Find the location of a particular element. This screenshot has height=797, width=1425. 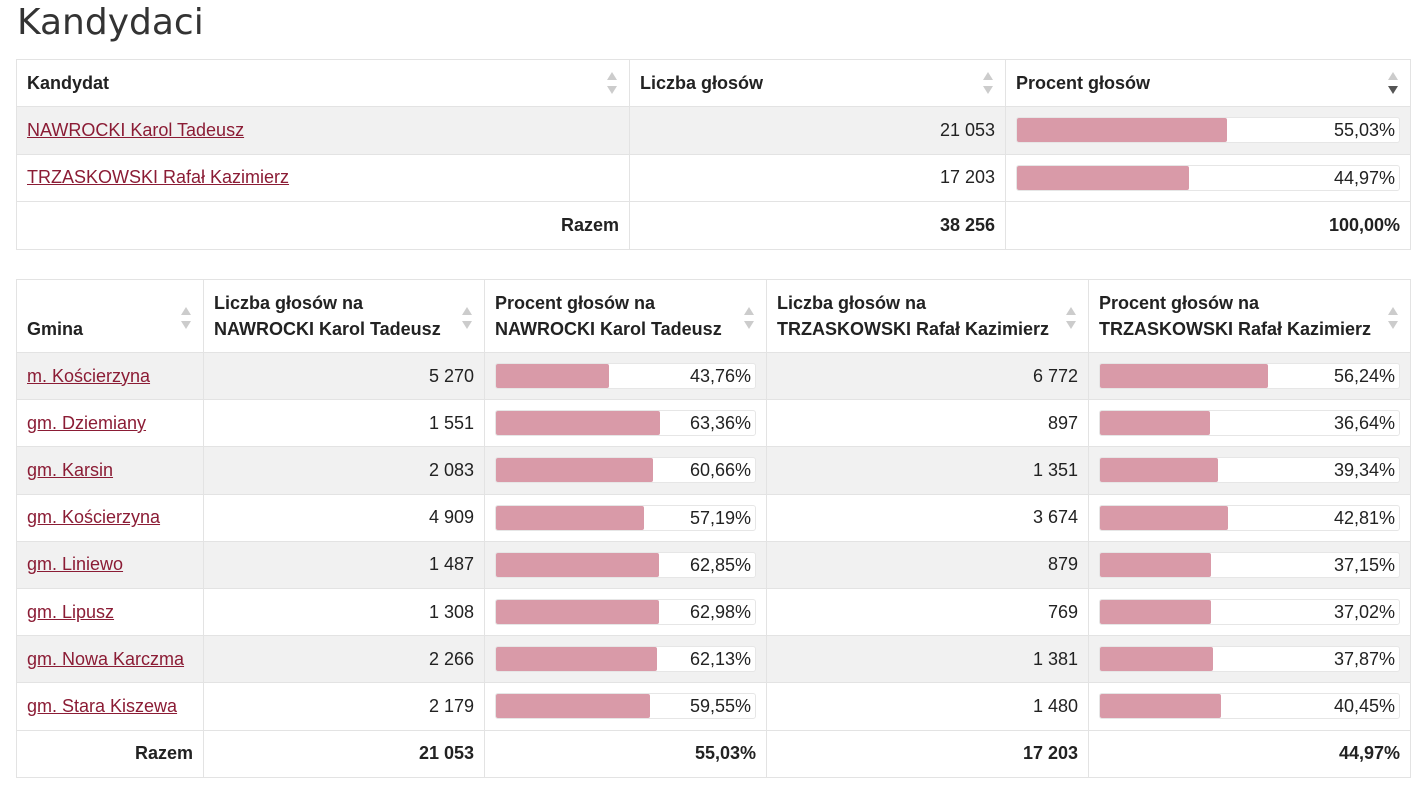

nawrocki-percent-cell: 62,85% is located at coordinates (625, 564).